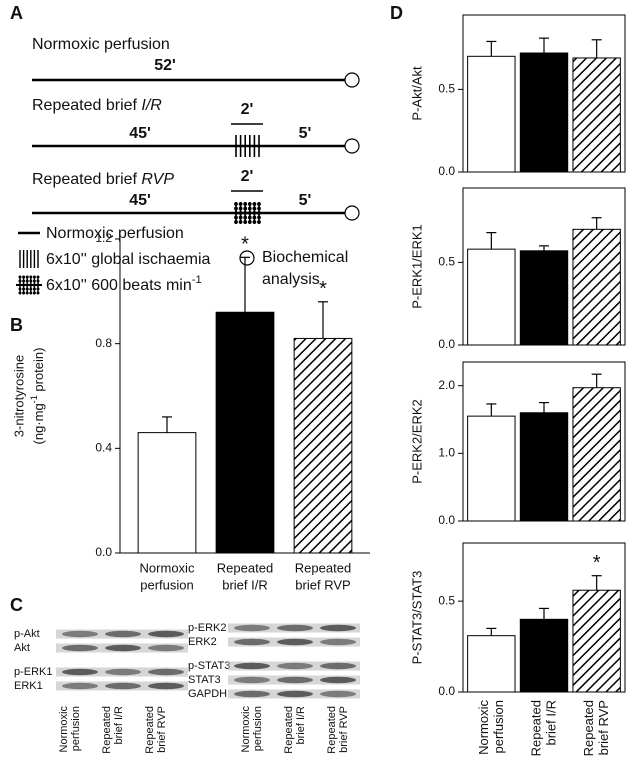 Image resolution: width=630 pixels, height=771 pixels. I want to click on panel-label: B, so click(16, 325).